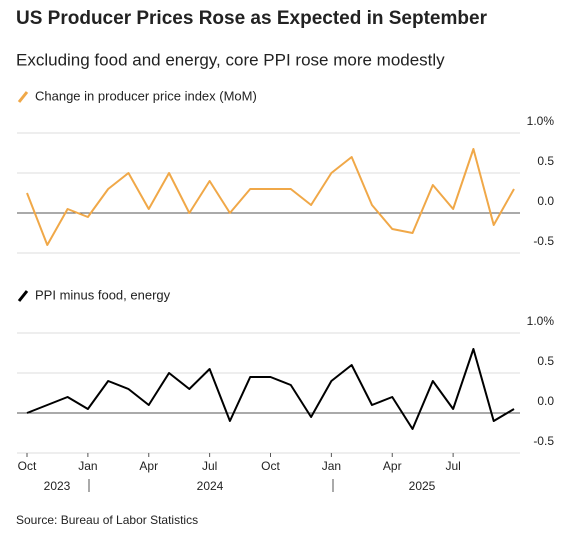  I want to click on legend-label: Change in producer price index (MoM), so click(146, 95).